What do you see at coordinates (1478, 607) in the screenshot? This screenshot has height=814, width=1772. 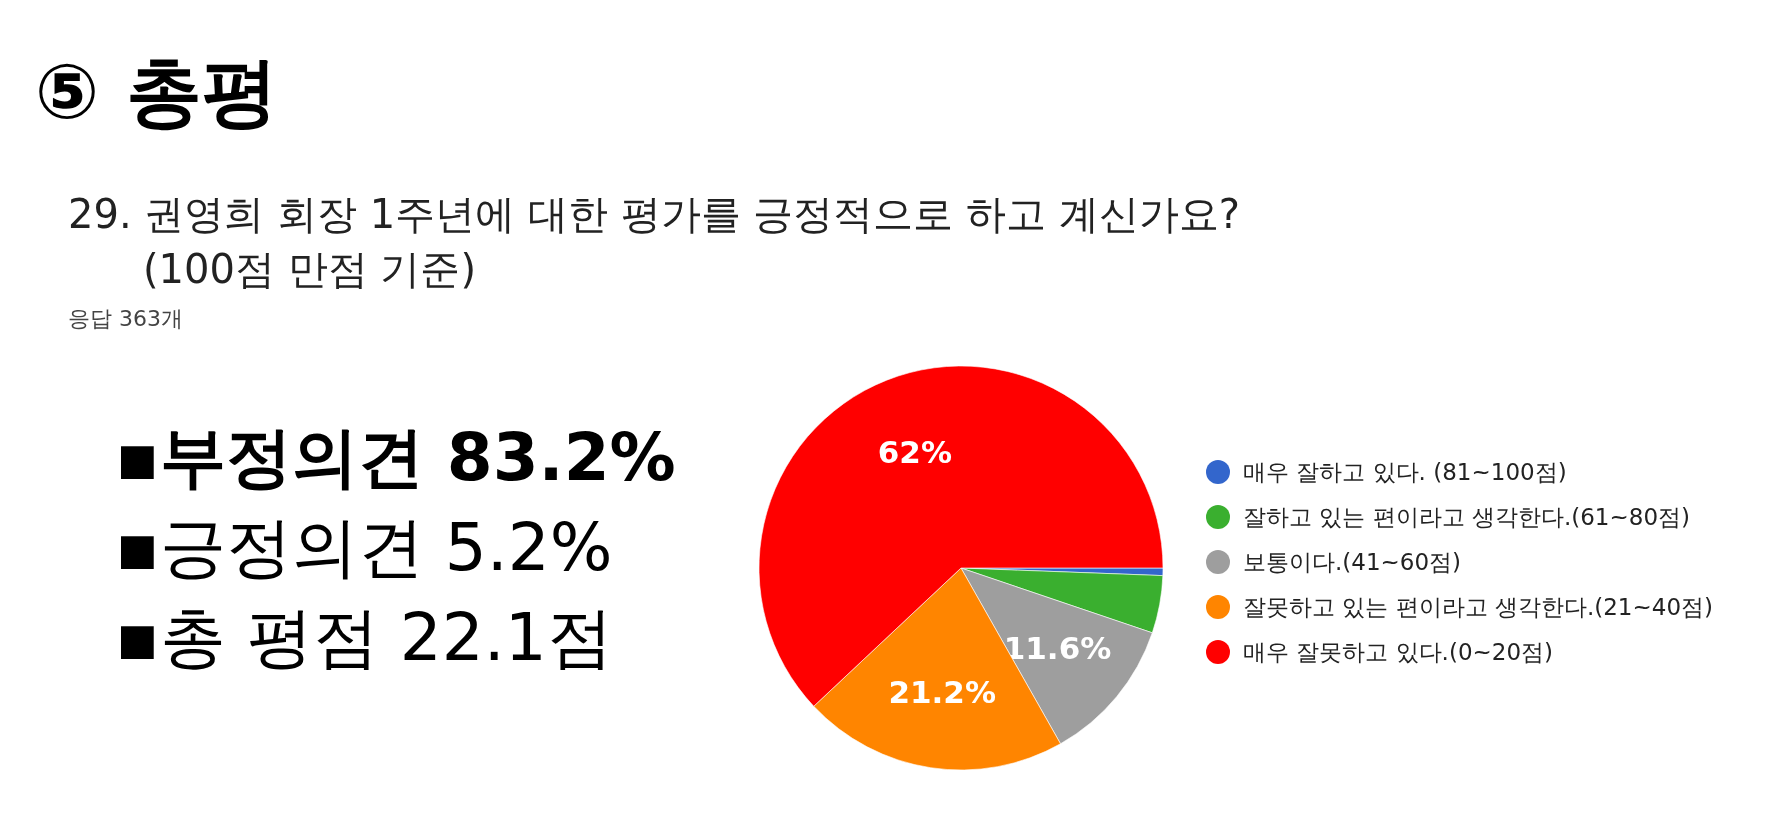 I see `legend-label: 잘못하고 있는 편이라고 생각한다.(21~40점)` at bounding box center [1478, 607].